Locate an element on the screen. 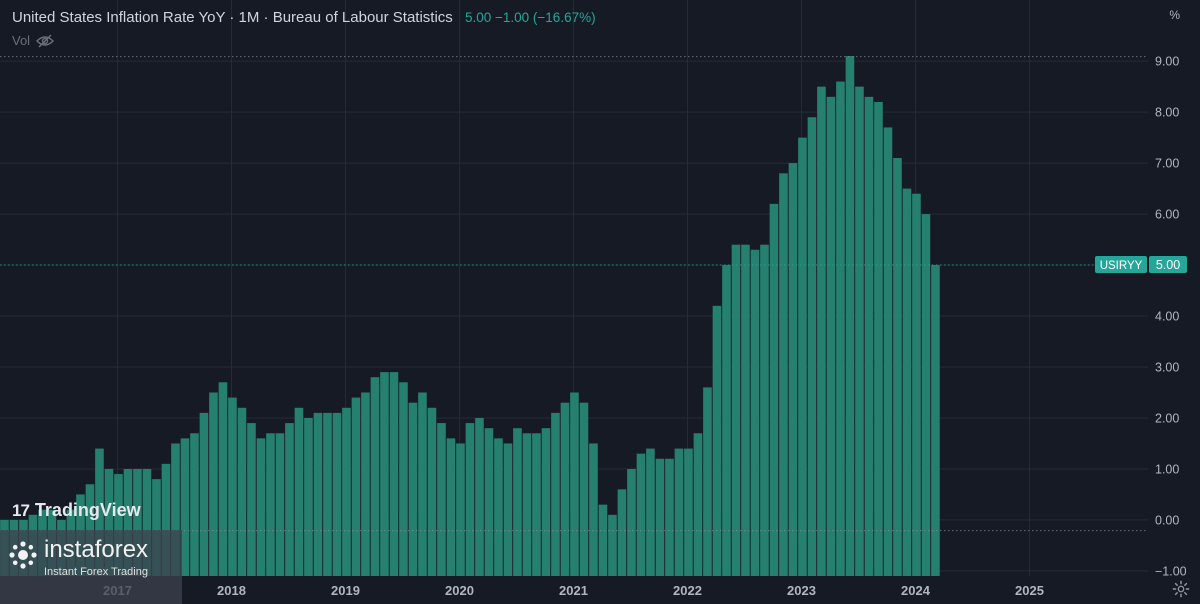 This screenshot has height=604, width=1200. y-tick-label: 1.00 is located at coordinates (1167, 469).